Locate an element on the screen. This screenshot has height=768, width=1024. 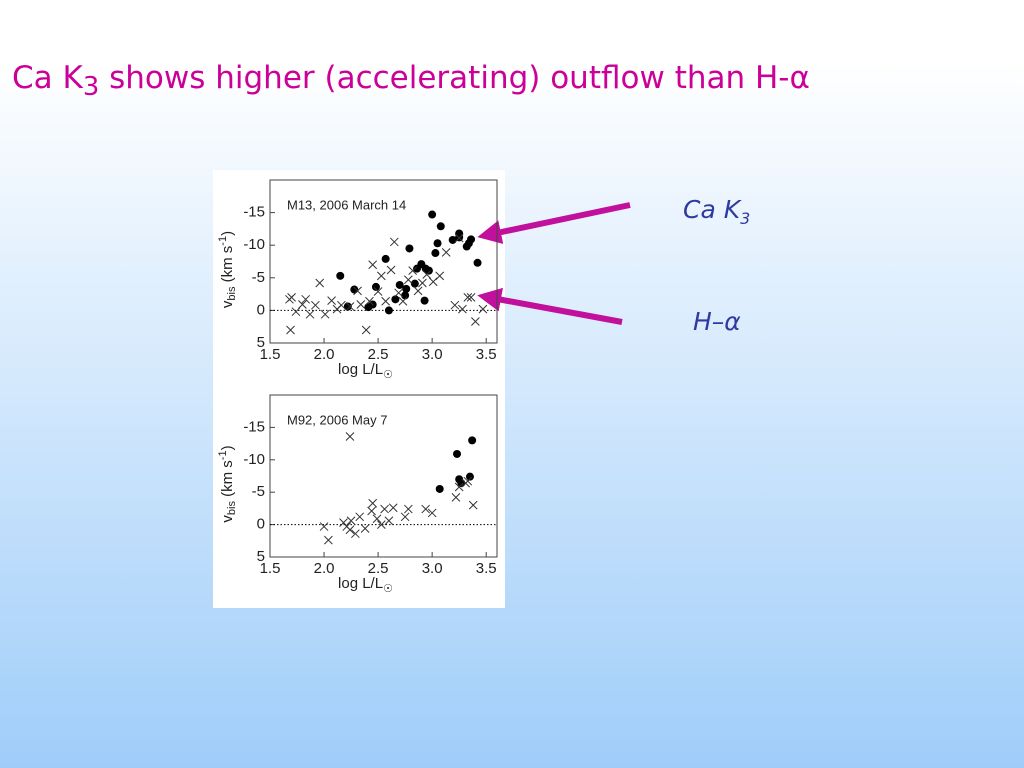
x-tick-label: 1.5 is located at coordinates (270, 568).